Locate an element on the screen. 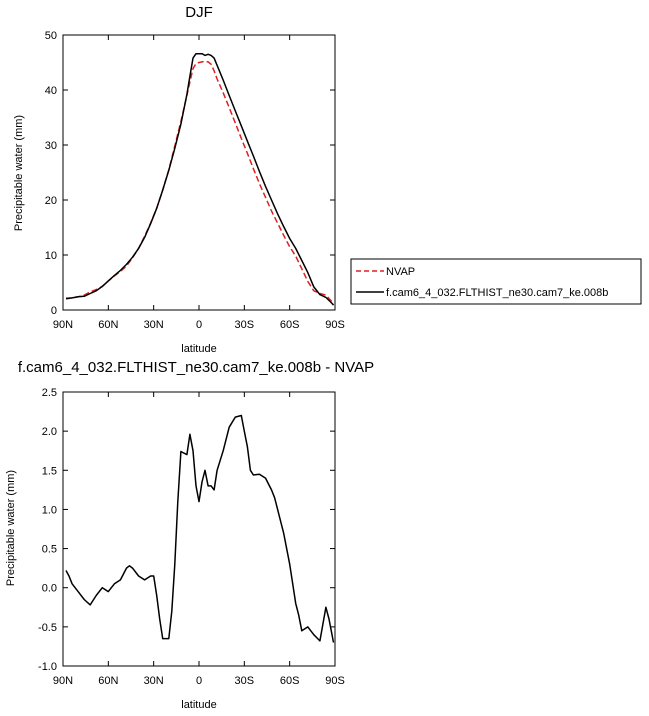 This screenshot has height=716, width=649. bottom-series-lines is located at coordinates (200, 528).